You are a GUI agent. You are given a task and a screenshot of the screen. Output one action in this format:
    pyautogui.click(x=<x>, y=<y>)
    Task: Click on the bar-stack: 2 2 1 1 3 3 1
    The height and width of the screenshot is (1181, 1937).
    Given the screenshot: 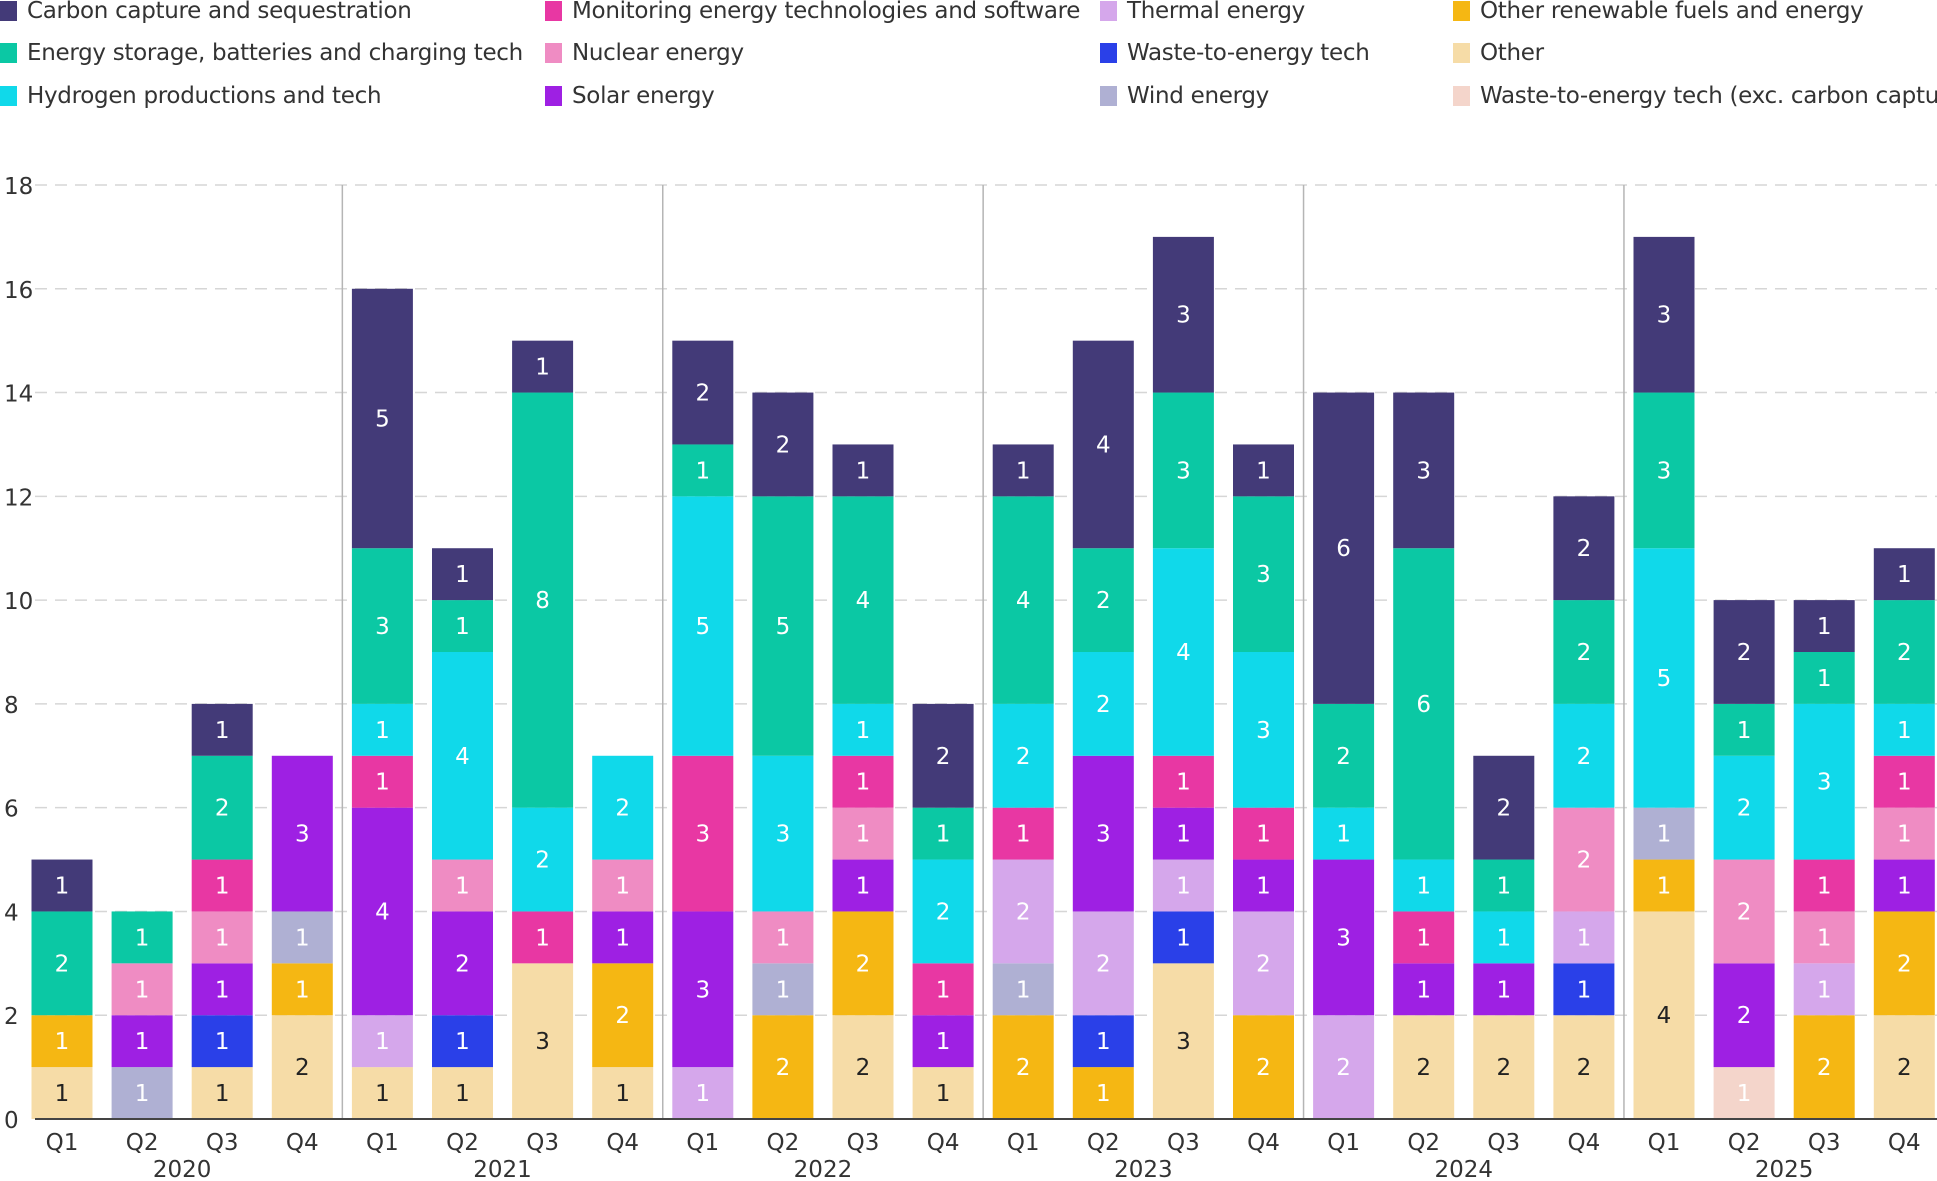 What is the action you would take?
    pyautogui.click(x=1263, y=781)
    